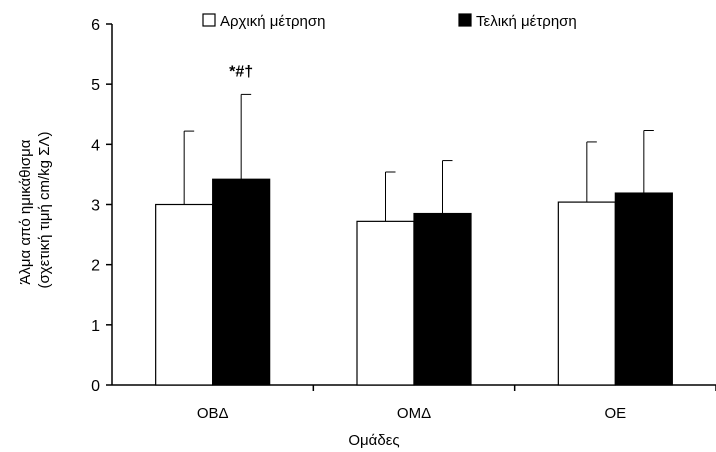 The width and height of the screenshot is (716, 452). Describe the element at coordinates (25, 211) in the screenshot. I see `y-axis-title-line1: Άλμα από ημικάθισμα` at that location.